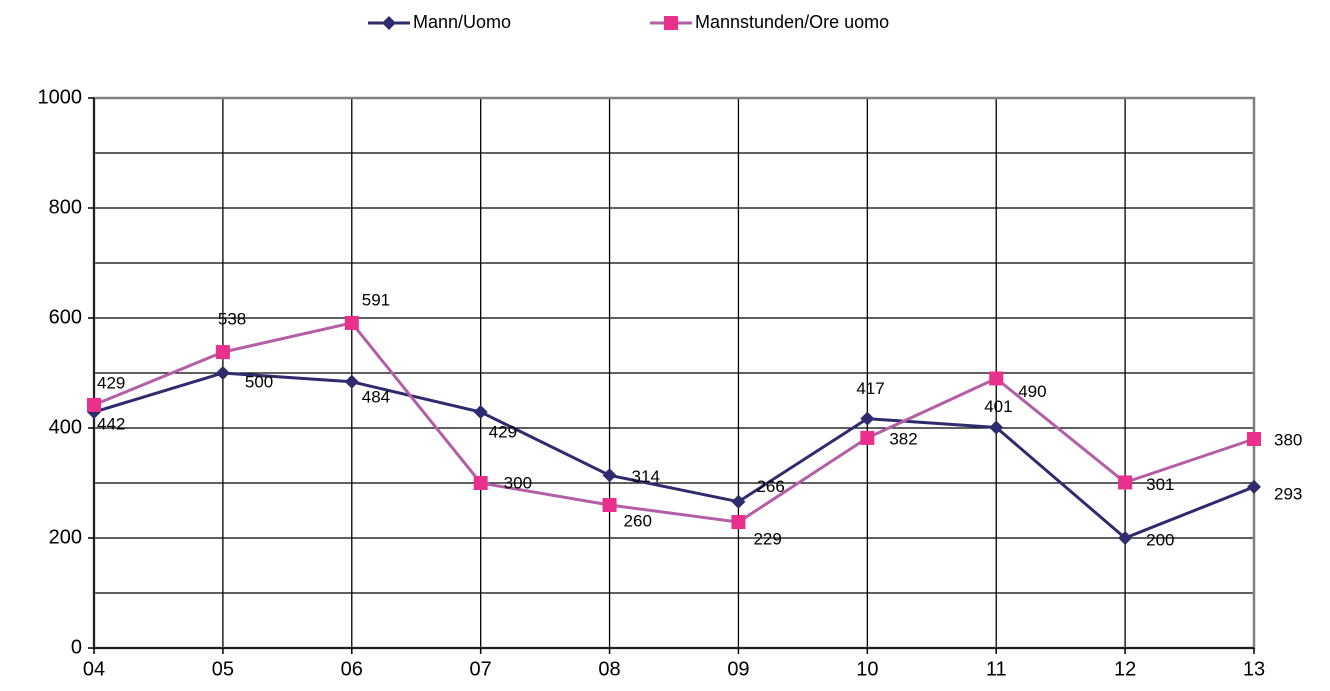 This screenshot has height=691, width=1330. Describe the element at coordinates (259, 381) in the screenshot. I see `data-label: 500` at that location.